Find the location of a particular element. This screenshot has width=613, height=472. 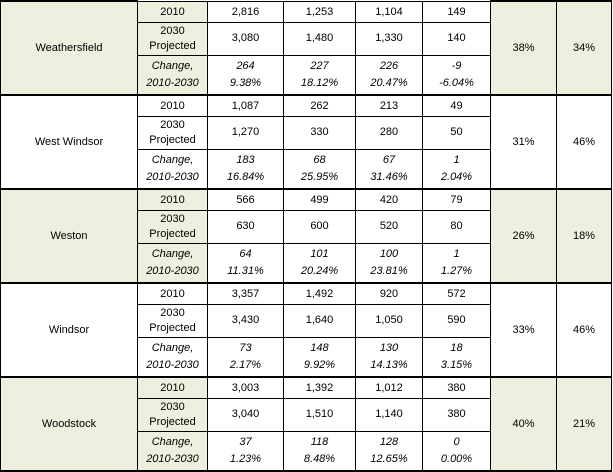

value-projected: 330 is located at coordinates (319, 132).